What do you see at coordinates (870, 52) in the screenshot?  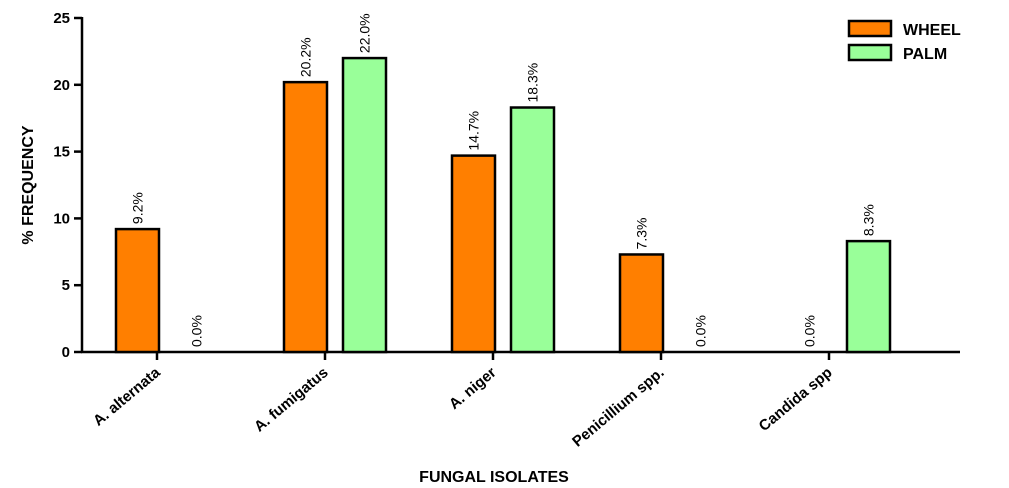 I see `legend-swatch-palm` at bounding box center [870, 52].